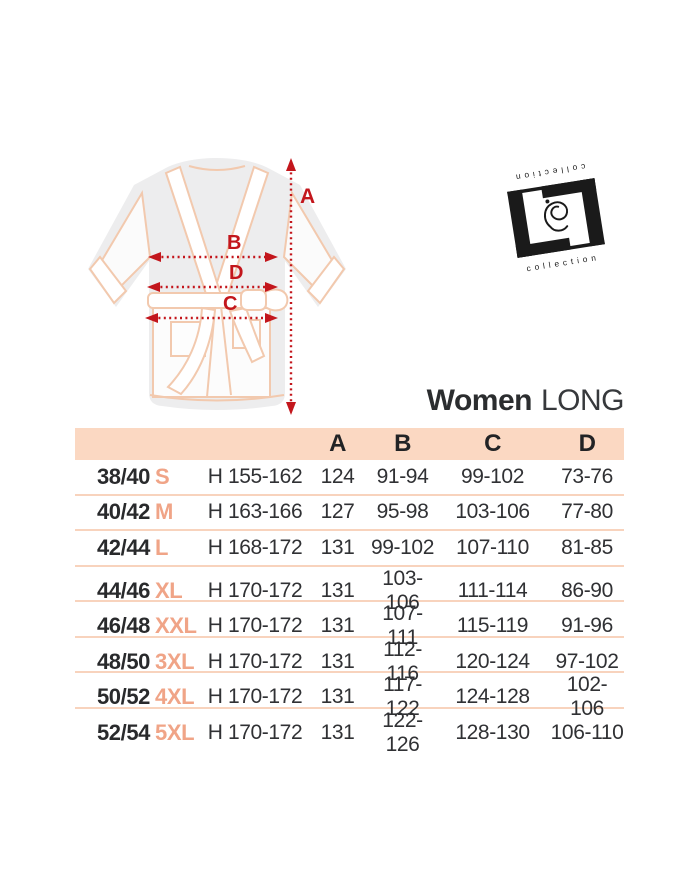 The image size is (699, 892). I want to click on column-header-d: D, so click(587, 443).